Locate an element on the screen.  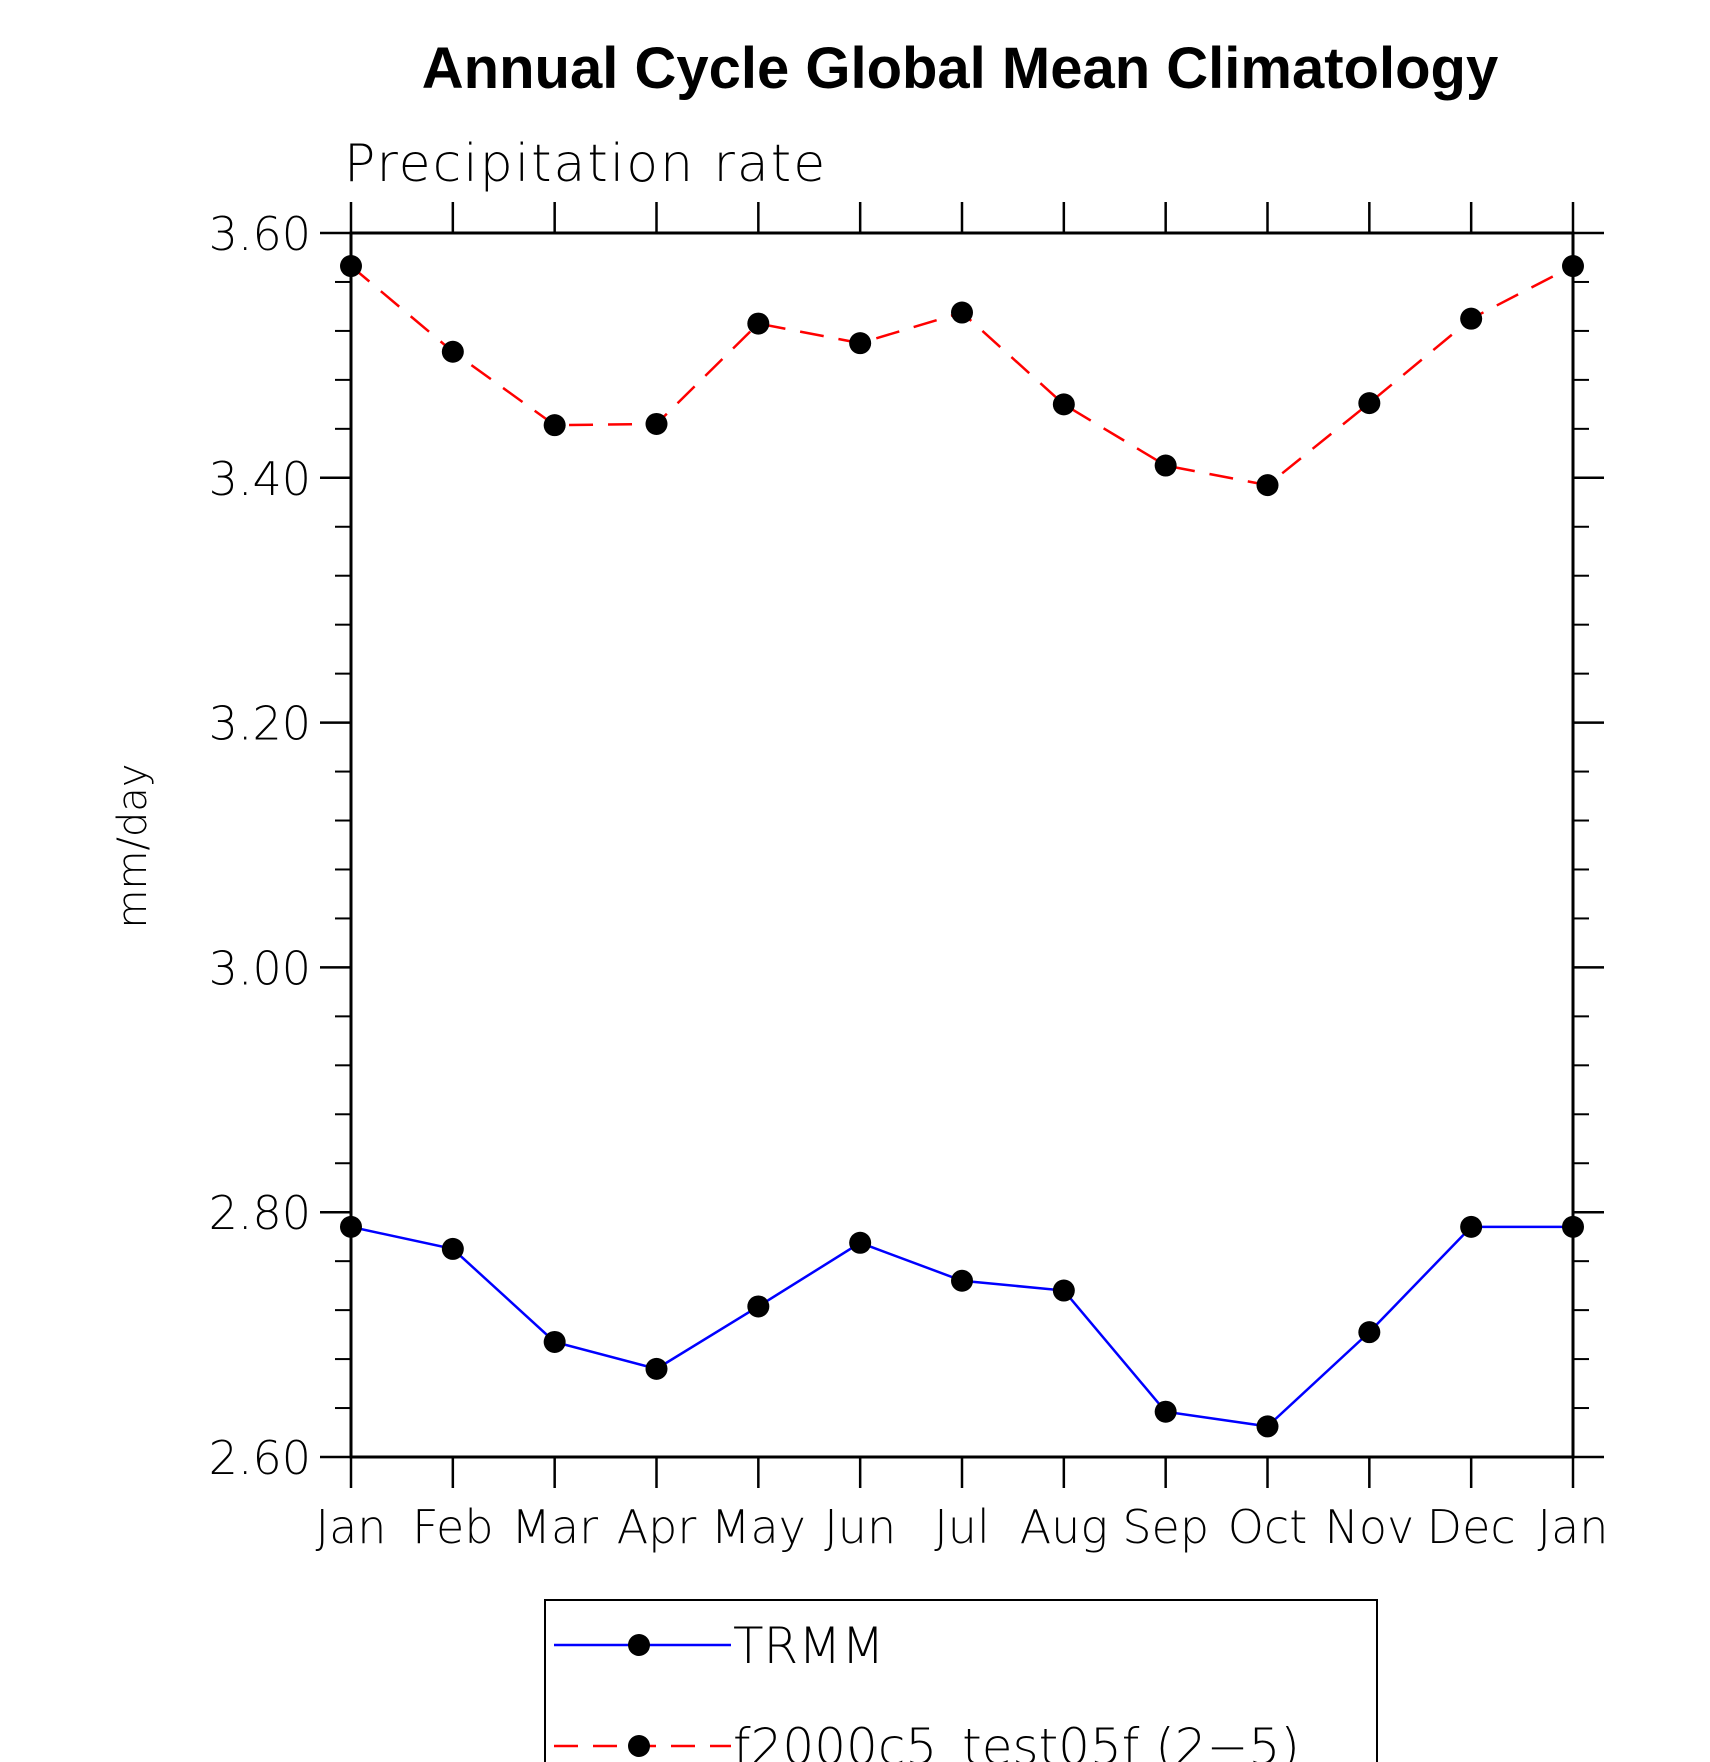
x-tick-label: Feb is located at coordinates (452, 1527).